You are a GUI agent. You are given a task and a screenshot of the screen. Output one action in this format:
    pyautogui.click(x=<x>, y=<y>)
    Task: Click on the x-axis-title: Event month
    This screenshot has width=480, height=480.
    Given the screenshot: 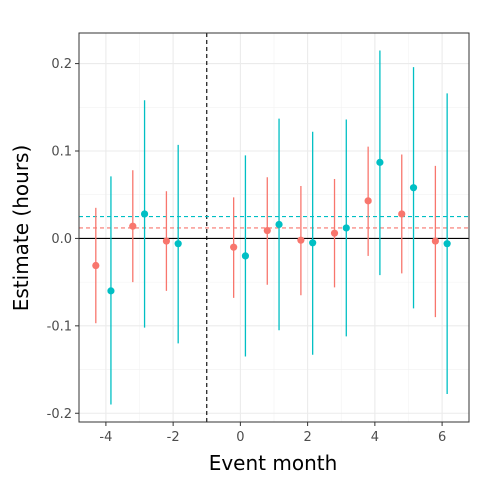 What is the action you would take?
    pyautogui.click(x=273, y=463)
    